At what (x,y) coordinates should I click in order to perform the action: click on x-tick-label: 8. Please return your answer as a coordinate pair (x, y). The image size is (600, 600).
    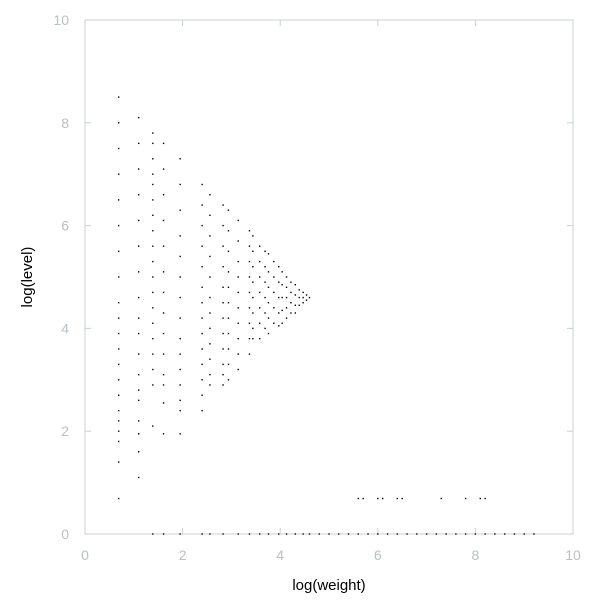
    Looking at the image, I should click on (476, 555).